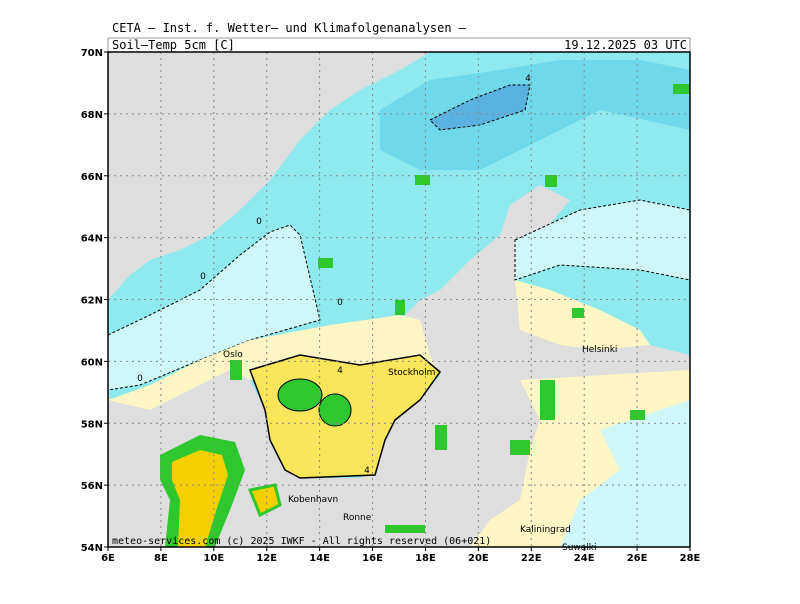 This screenshot has width=800, height=604. I want to click on city-label: Oslo, so click(233, 355).